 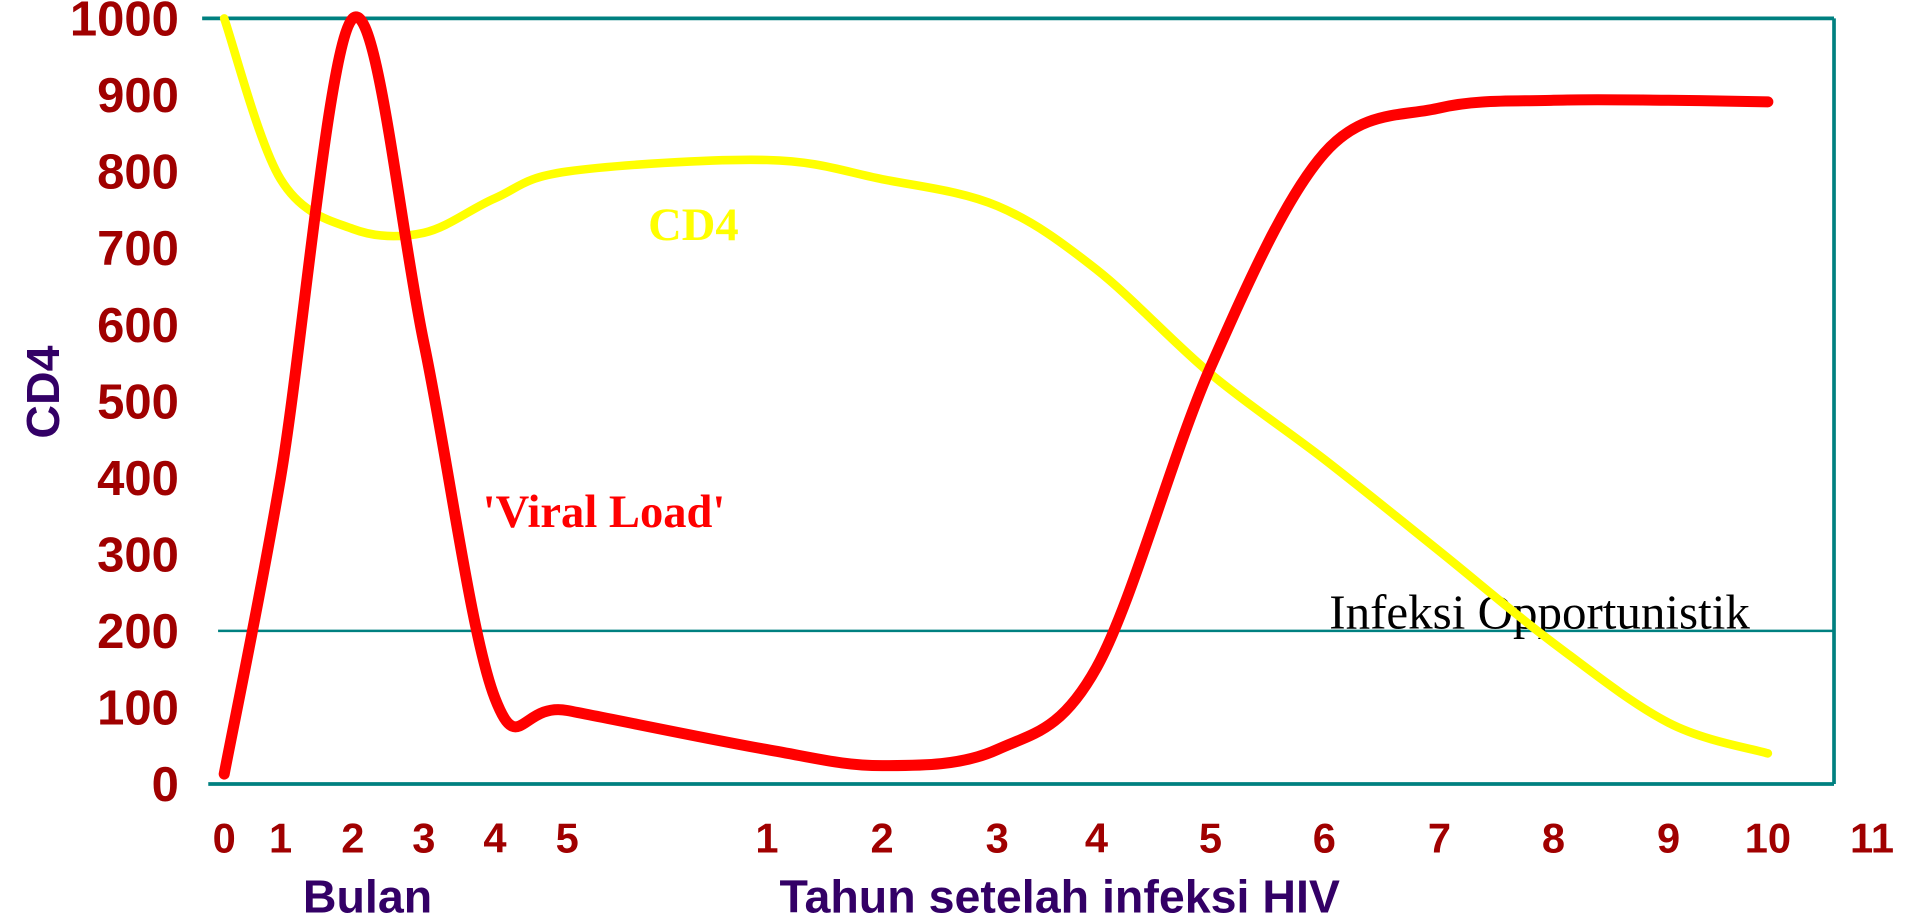 What do you see at coordinates (604, 512) in the screenshot?
I see `series-label: 'Viral Load'` at bounding box center [604, 512].